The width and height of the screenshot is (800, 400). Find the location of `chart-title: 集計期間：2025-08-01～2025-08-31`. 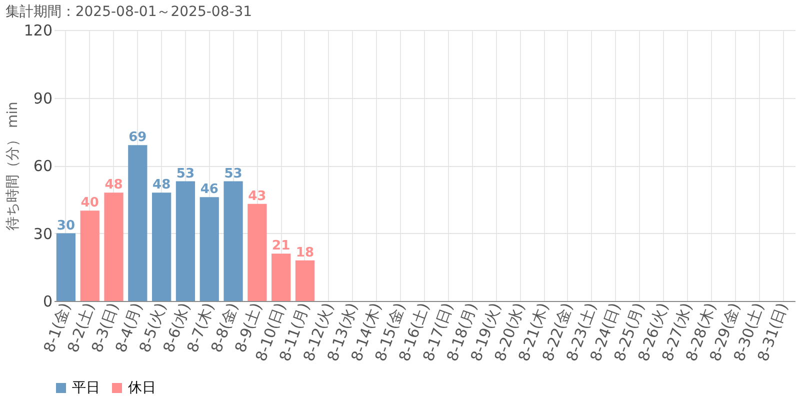

chart-title: 集計期間：2025-08-01～2025-08-31 is located at coordinates (128, 12).